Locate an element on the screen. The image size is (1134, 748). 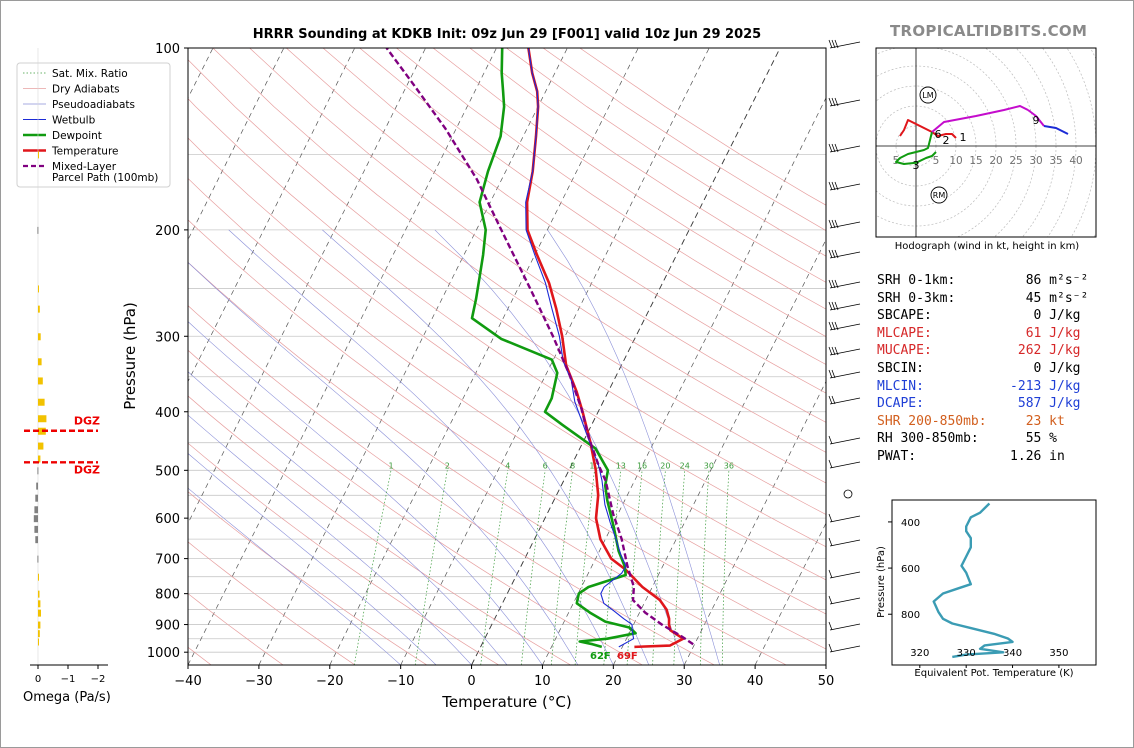
pseudo-adiabat is located at coordinates (365, 493).